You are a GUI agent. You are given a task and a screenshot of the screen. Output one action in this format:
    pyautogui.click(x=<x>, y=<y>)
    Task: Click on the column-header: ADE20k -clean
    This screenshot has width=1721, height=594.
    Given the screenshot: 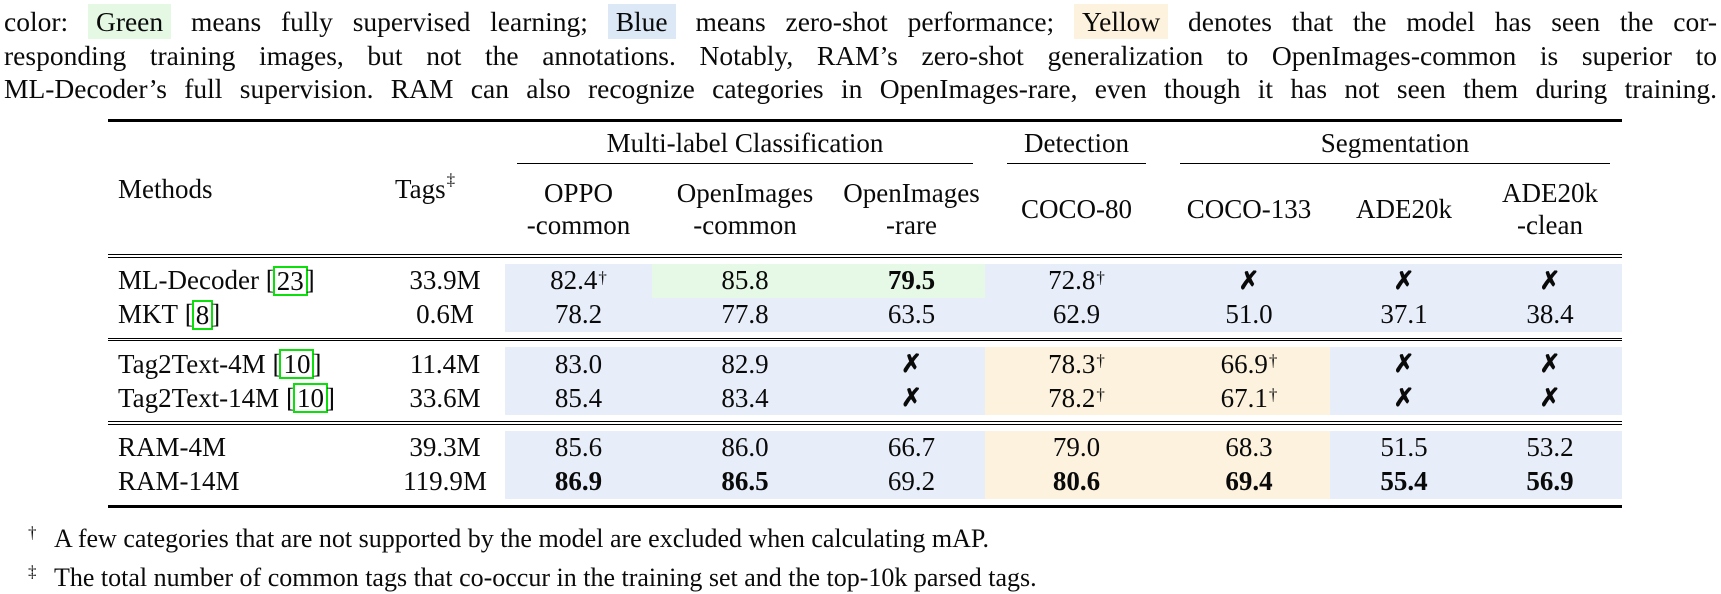 What is the action you would take?
    pyautogui.click(x=1550, y=209)
    